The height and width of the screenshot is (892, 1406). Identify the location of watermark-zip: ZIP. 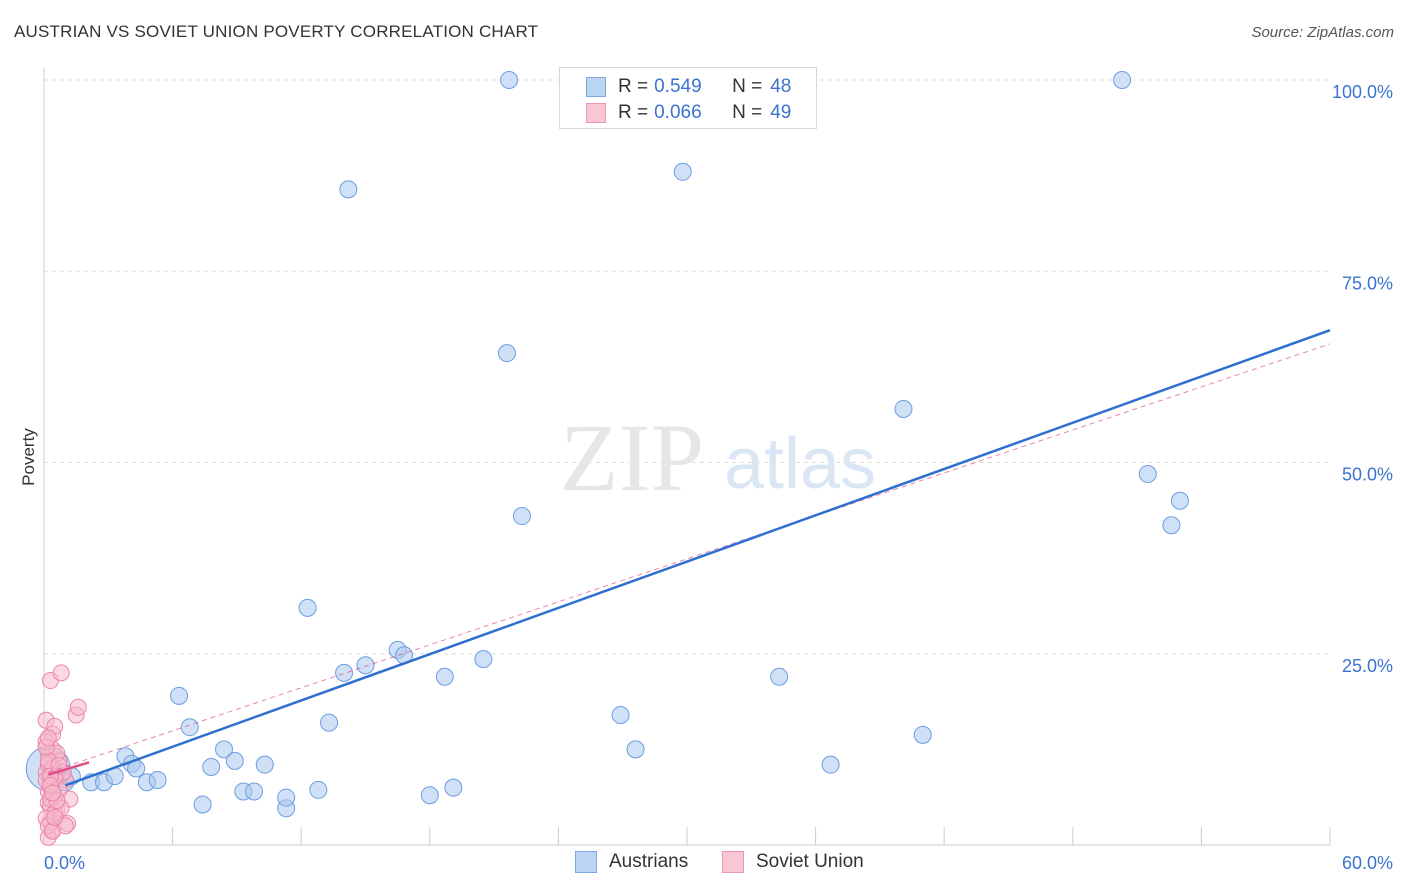
(632, 457).